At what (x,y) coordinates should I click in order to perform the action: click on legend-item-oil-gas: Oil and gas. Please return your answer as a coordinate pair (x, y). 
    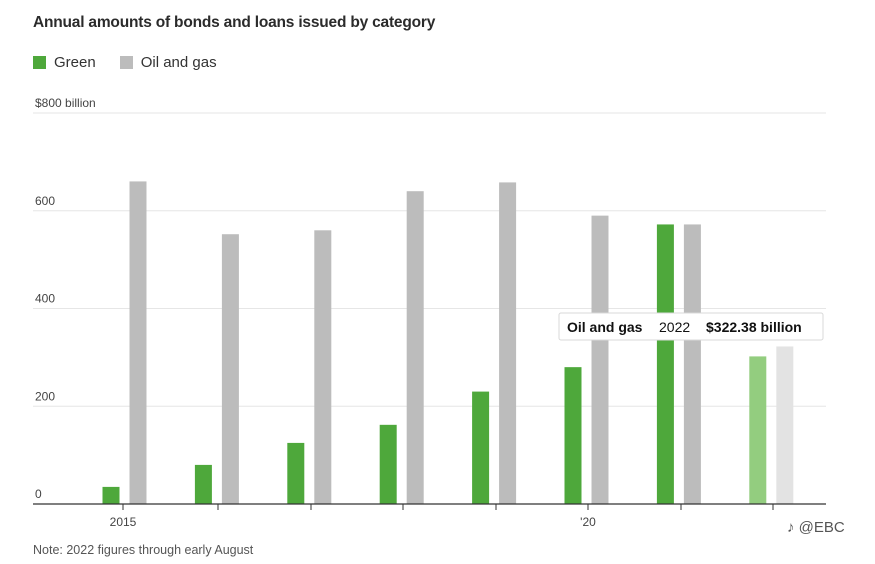
    Looking at the image, I should click on (168, 62).